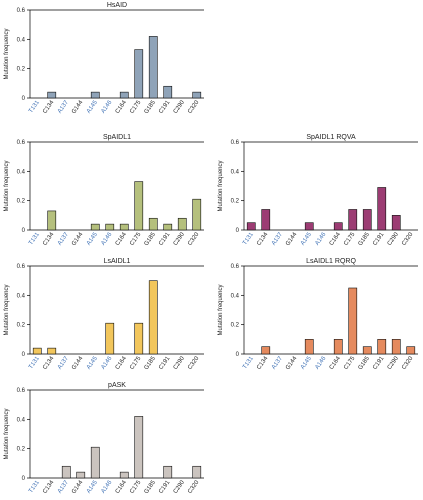 The height and width of the screenshot is (500, 423). I want to click on chart-title: SpAIDL1, so click(117, 137).